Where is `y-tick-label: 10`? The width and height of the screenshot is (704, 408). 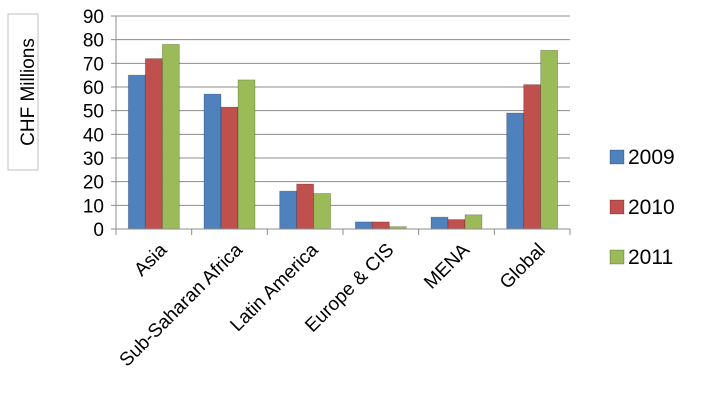 y-tick-label: 10 is located at coordinates (93, 206).